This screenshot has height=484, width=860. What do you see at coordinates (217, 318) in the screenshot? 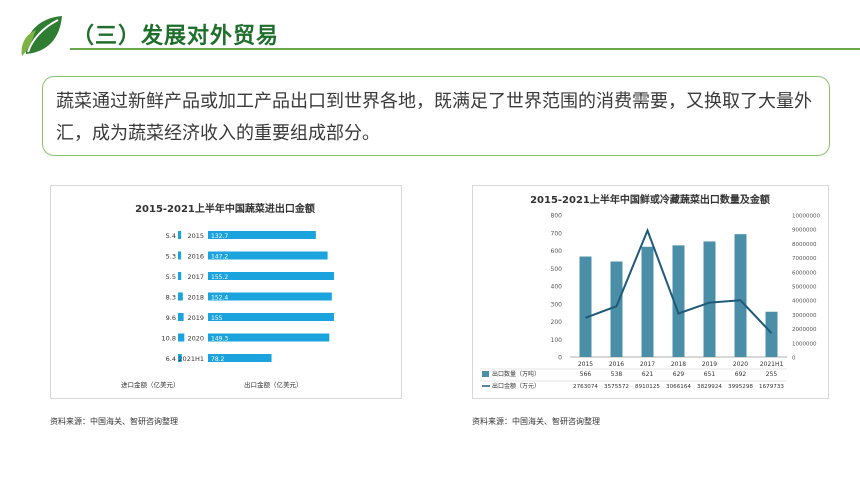
I see `export-value-label: 155` at bounding box center [217, 318].